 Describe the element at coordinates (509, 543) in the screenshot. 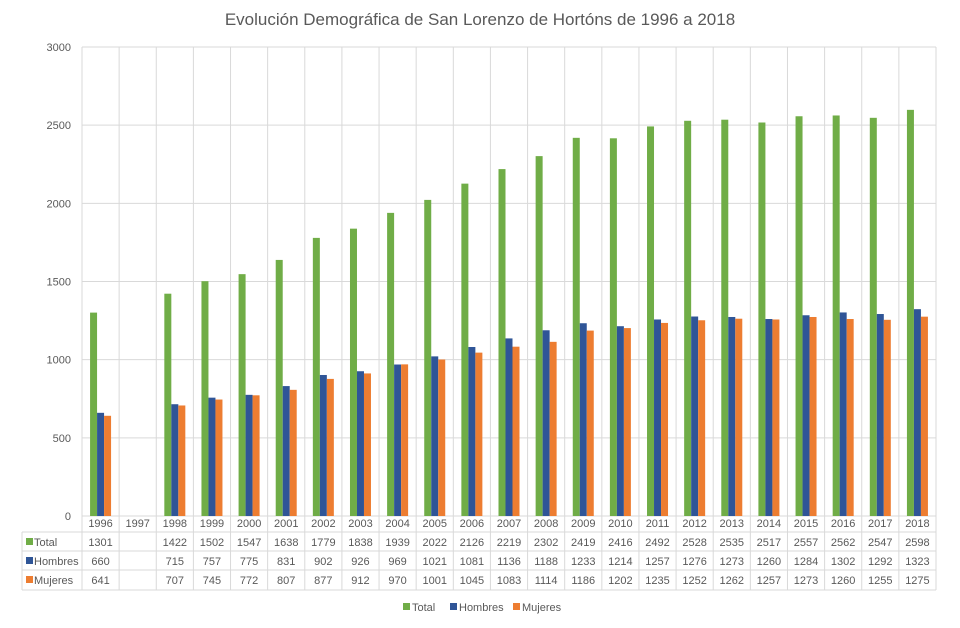

I see `table-cell-total: 2219` at that location.